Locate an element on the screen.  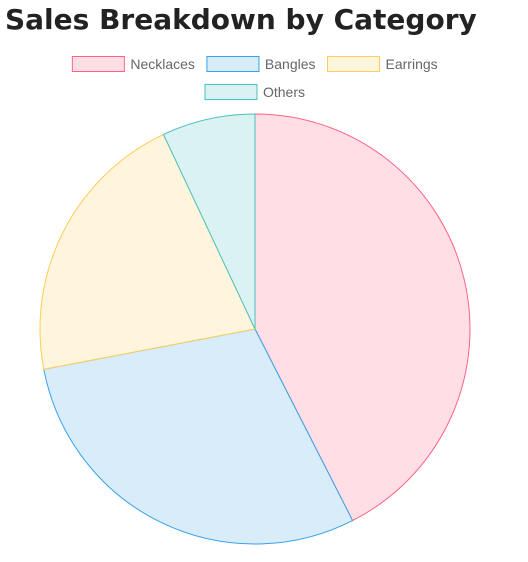
legend-label: Earrings is located at coordinates (412, 64).